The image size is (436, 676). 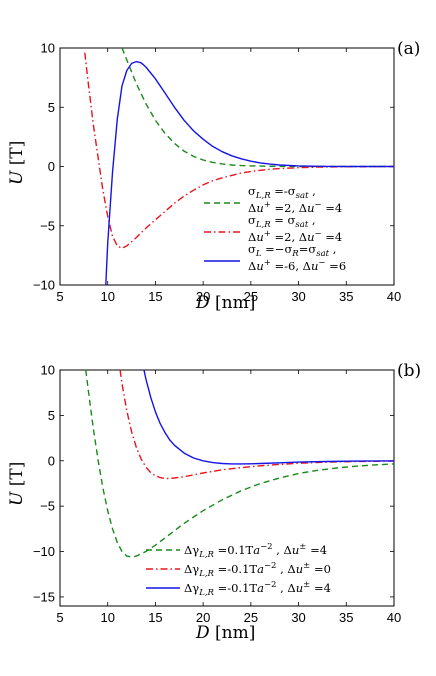 What do you see at coordinates (297, 265) in the screenshot?
I see `legend-a-label-2-line2: Δu+ =-6, Δu− =6` at bounding box center [297, 265].